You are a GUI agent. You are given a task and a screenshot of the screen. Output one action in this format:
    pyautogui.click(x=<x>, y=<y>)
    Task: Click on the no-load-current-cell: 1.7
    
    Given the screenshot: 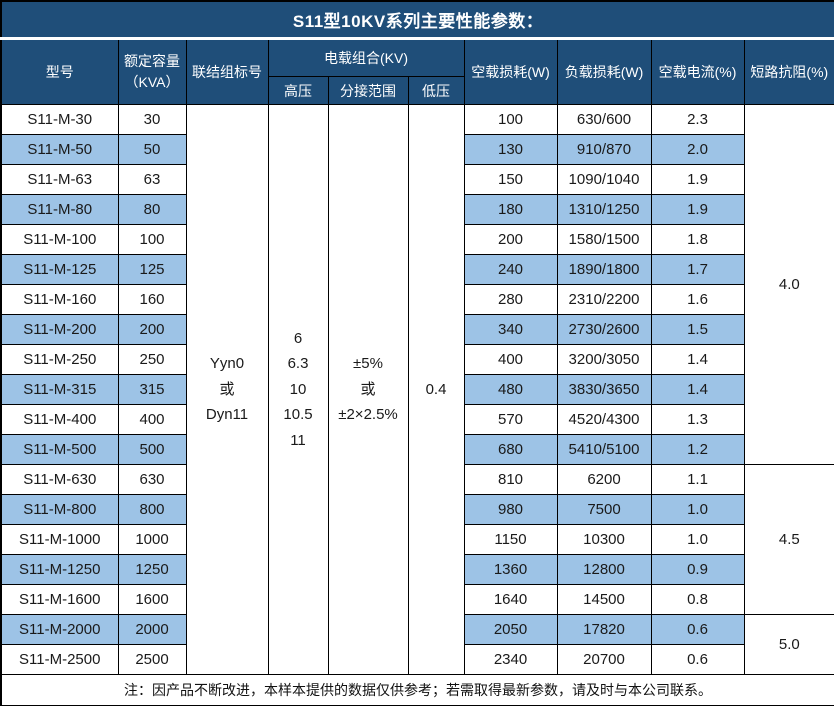 What is the action you would take?
    pyautogui.click(x=697, y=269)
    